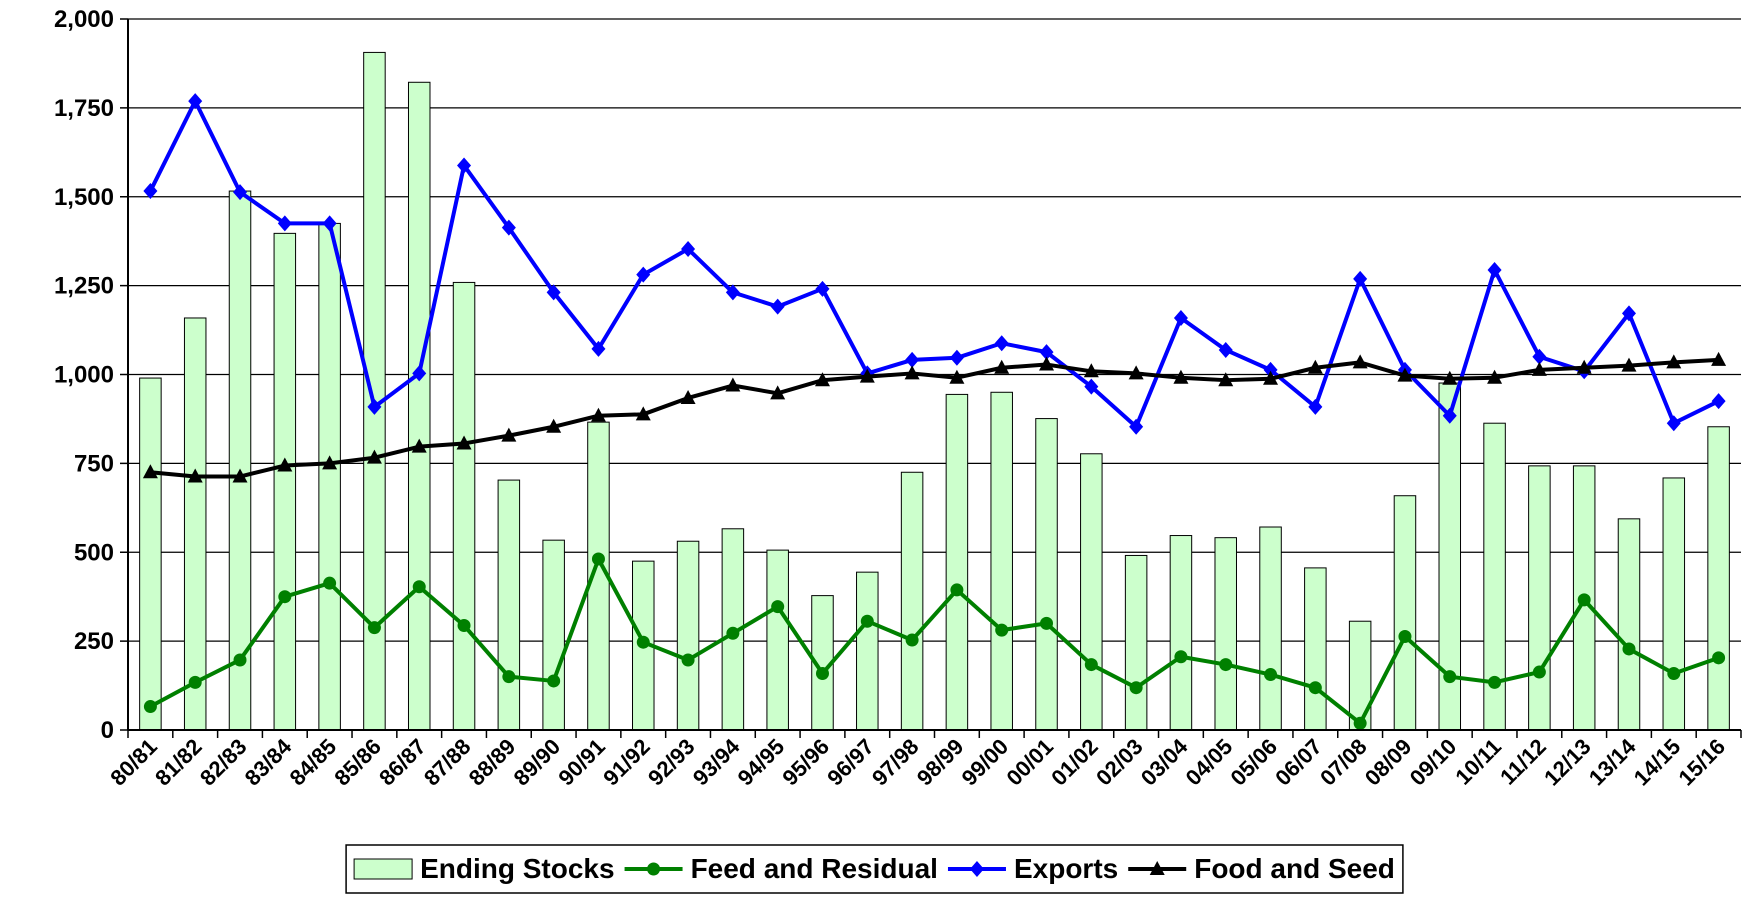 The height and width of the screenshot is (897, 1742). I want to click on x-tick-label: 96/97, so click(850, 762).